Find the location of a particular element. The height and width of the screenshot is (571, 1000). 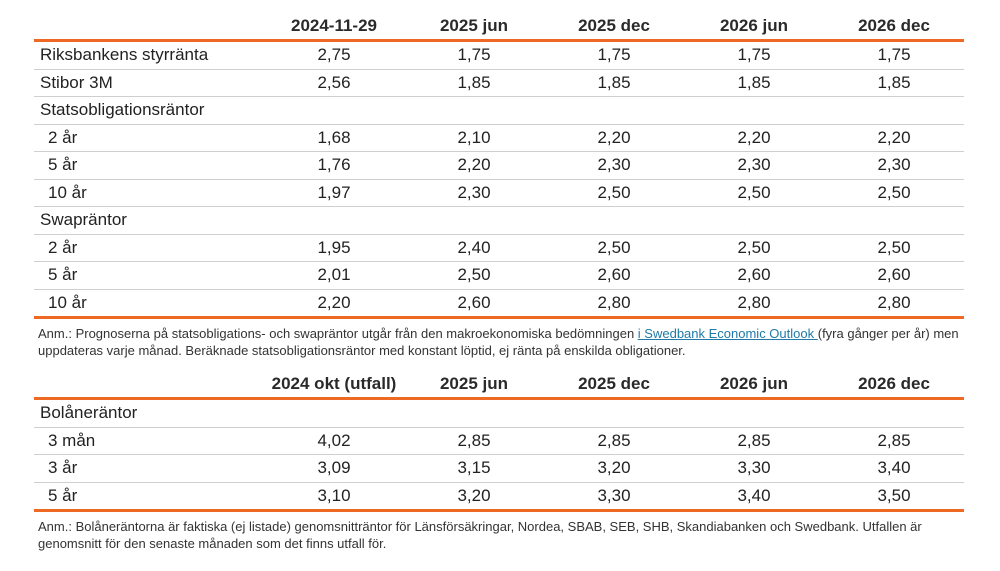

section-label: Swapräntor is located at coordinates (83, 220).